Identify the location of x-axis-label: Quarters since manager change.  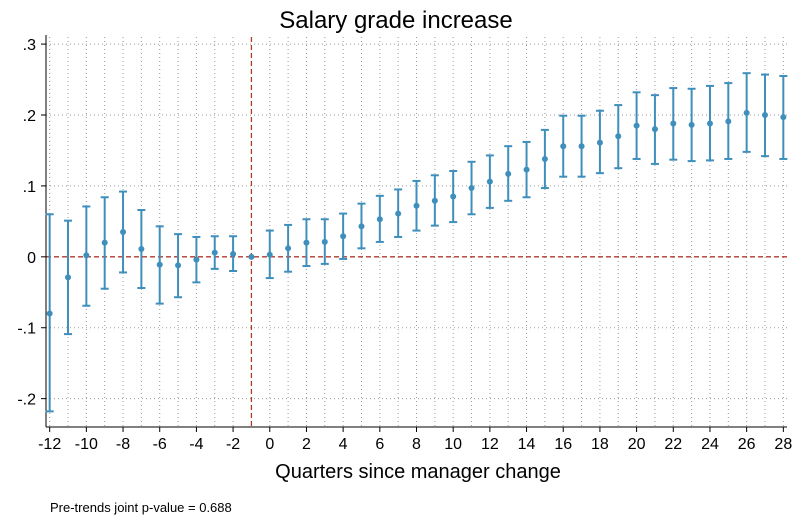
(418, 472).